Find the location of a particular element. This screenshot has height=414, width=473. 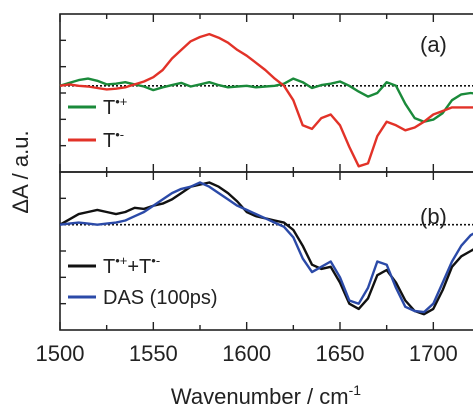

legend-a-label-1: T•+ is located at coordinates (115, 106).